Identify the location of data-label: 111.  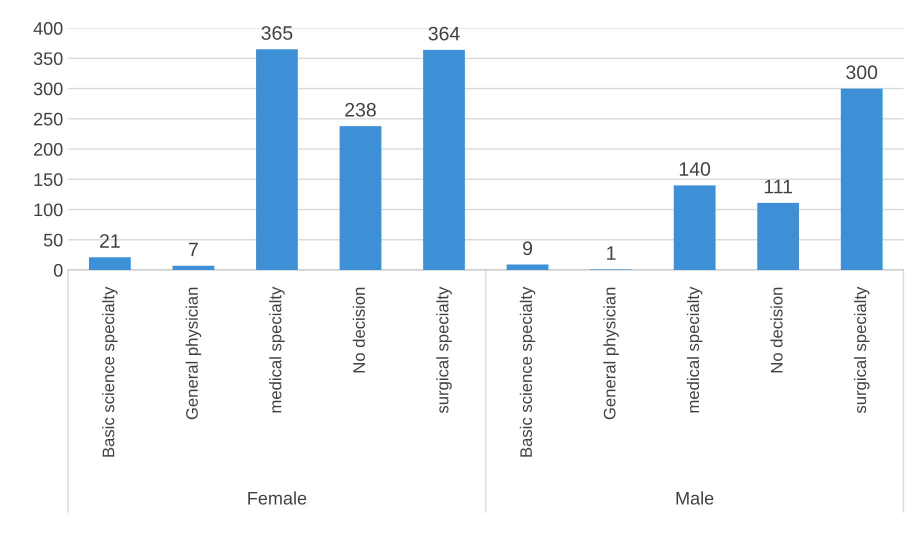
(778, 187).